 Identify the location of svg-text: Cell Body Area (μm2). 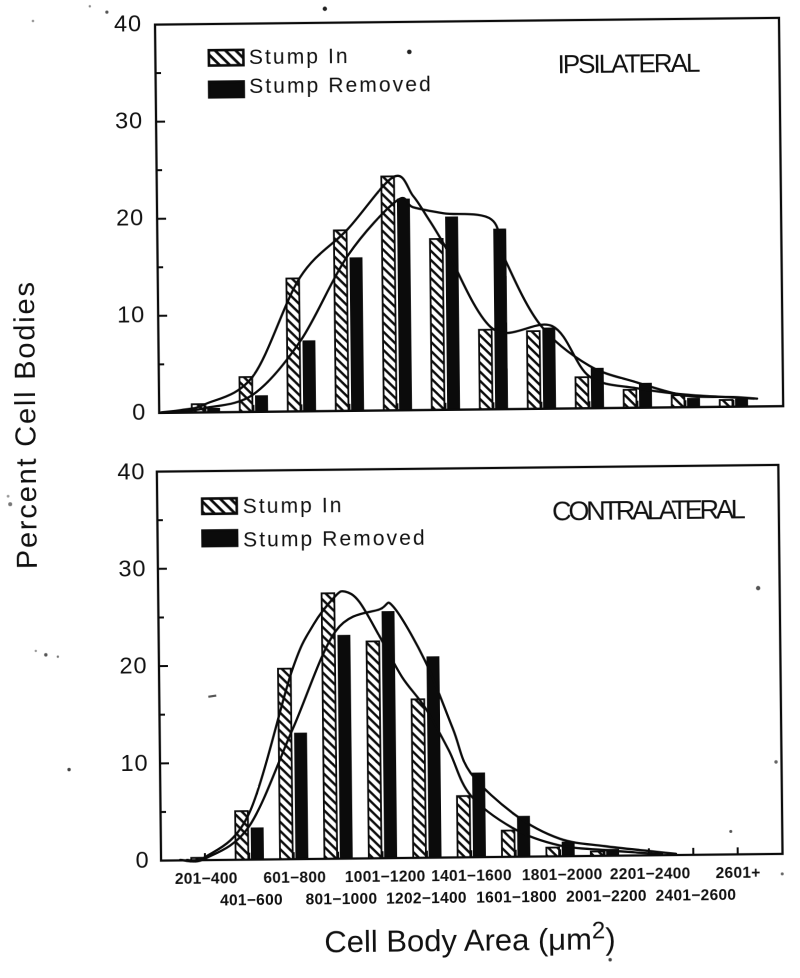
(470, 938).